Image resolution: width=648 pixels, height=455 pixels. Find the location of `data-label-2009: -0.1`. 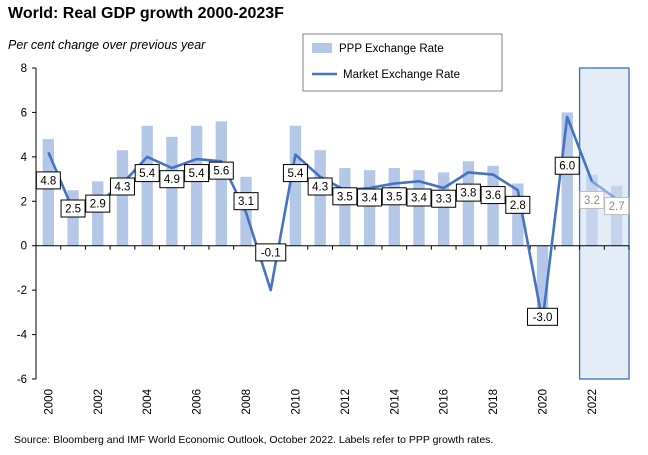

data-label-2009: -0.1 is located at coordinates (271, 253).